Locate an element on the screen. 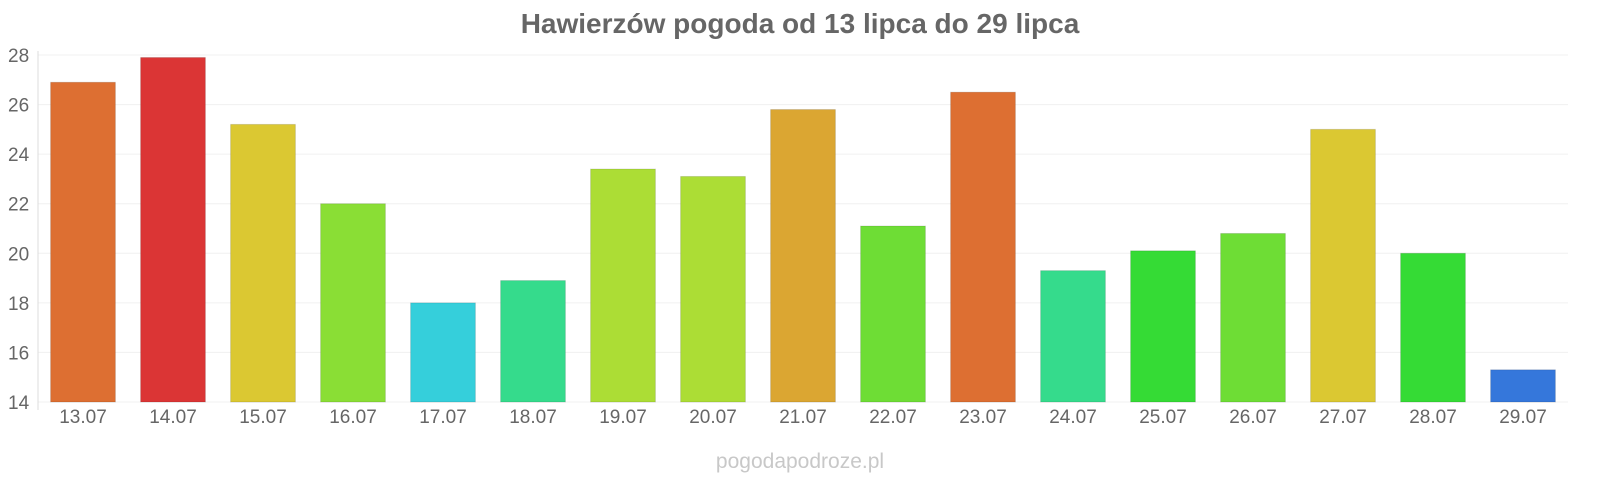 Image resolution: width=1600 pixels, height=480 pixels. y-tick-label: 22 is located at coordinates (18, 205).